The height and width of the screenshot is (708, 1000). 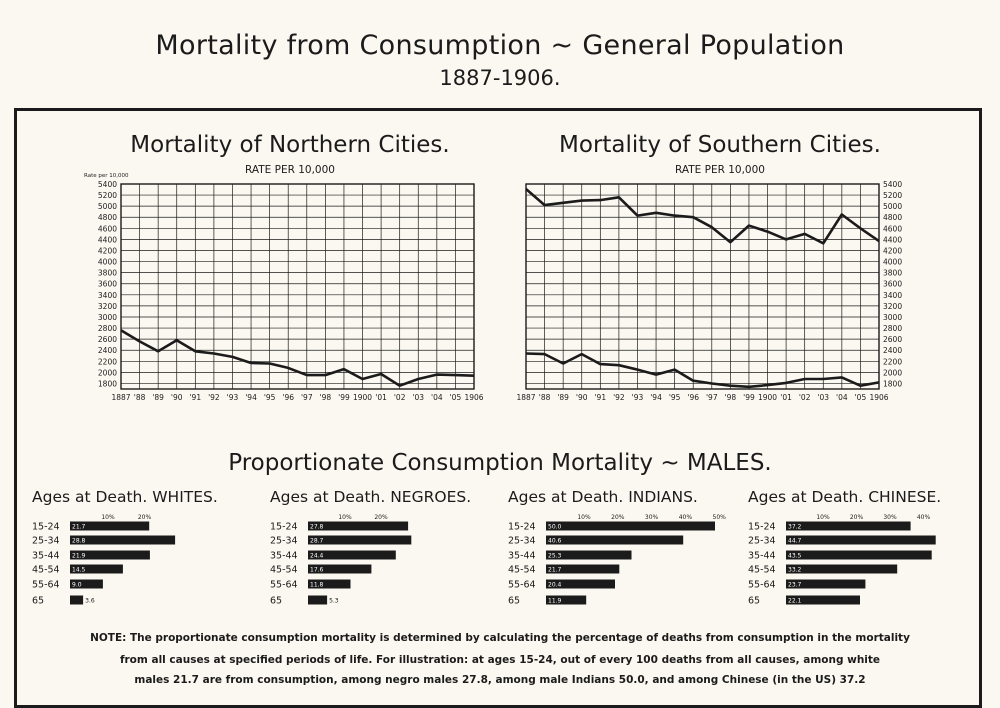 What do you see at coordinates (892, 228) in the screenshot?
I see `southern-y-tick-label: 4600` at bounding box center [892, 228].